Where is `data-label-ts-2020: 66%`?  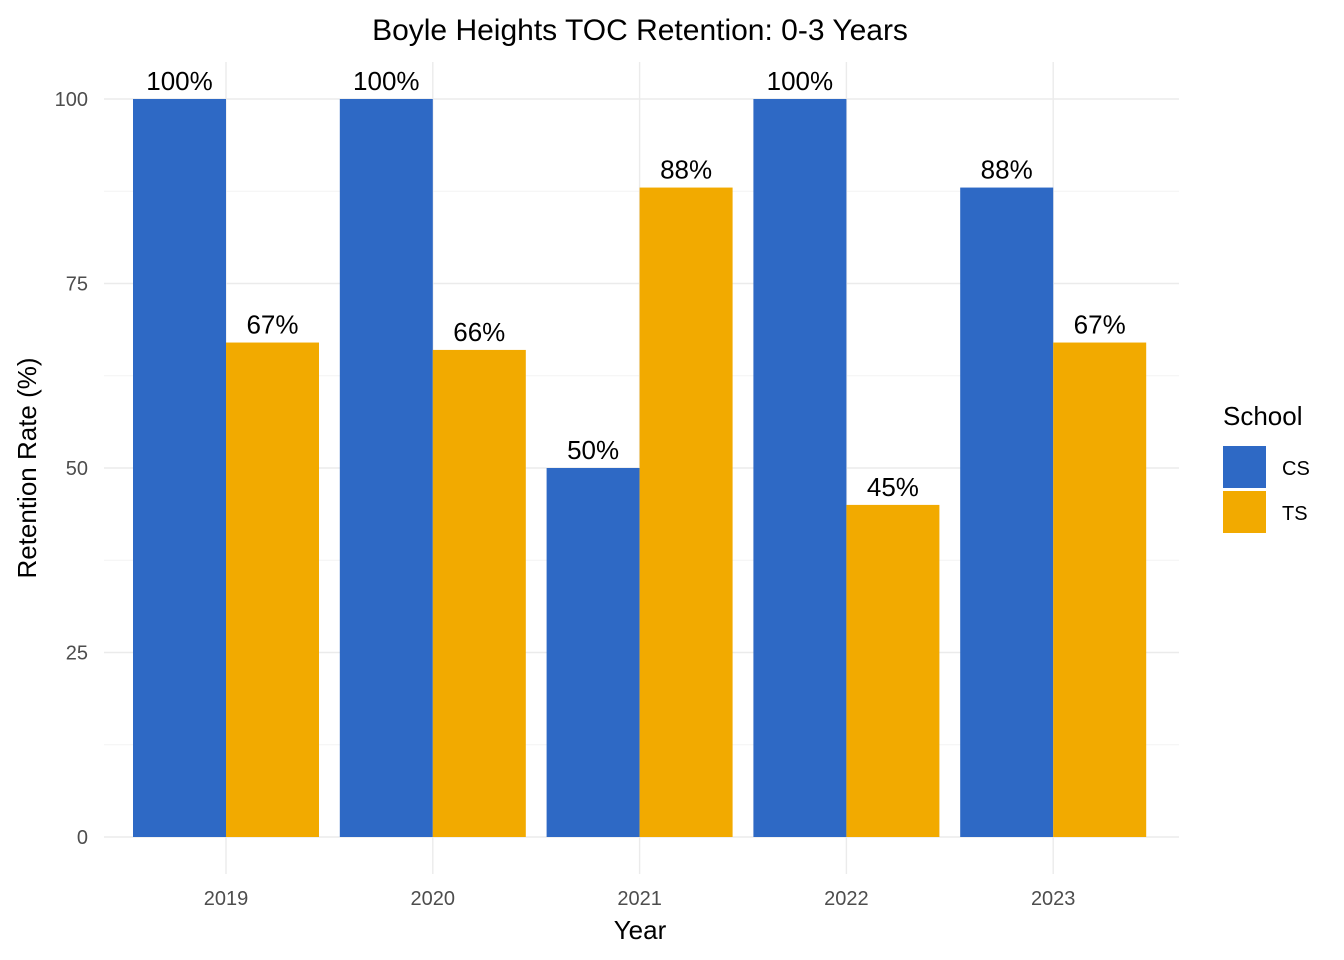
data-label-ts-2020: 66% is located at coordinates (479, 332).